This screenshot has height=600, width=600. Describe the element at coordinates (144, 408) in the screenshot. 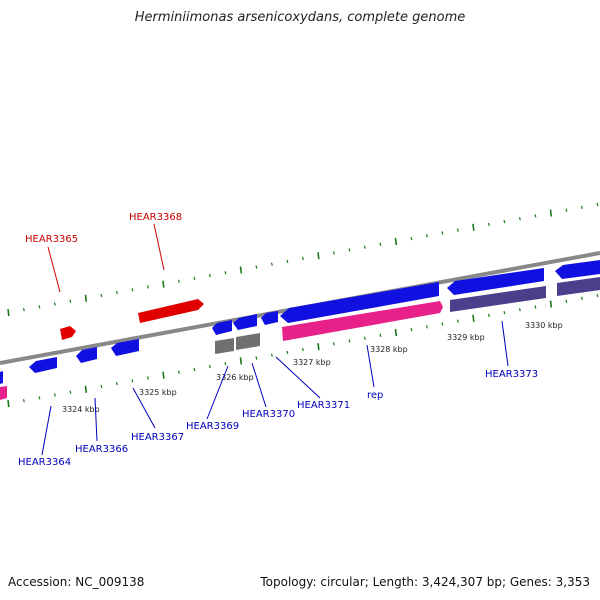

I see `leader-hear3367` at that location.